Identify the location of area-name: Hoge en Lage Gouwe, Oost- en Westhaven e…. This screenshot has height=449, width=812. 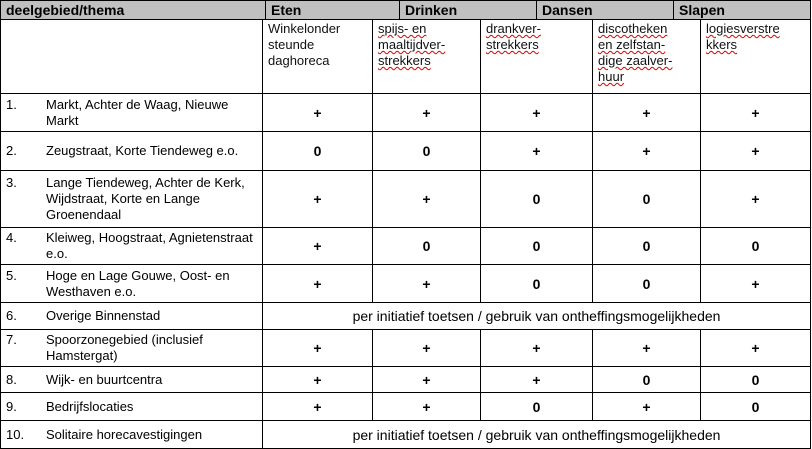
(138, 283).